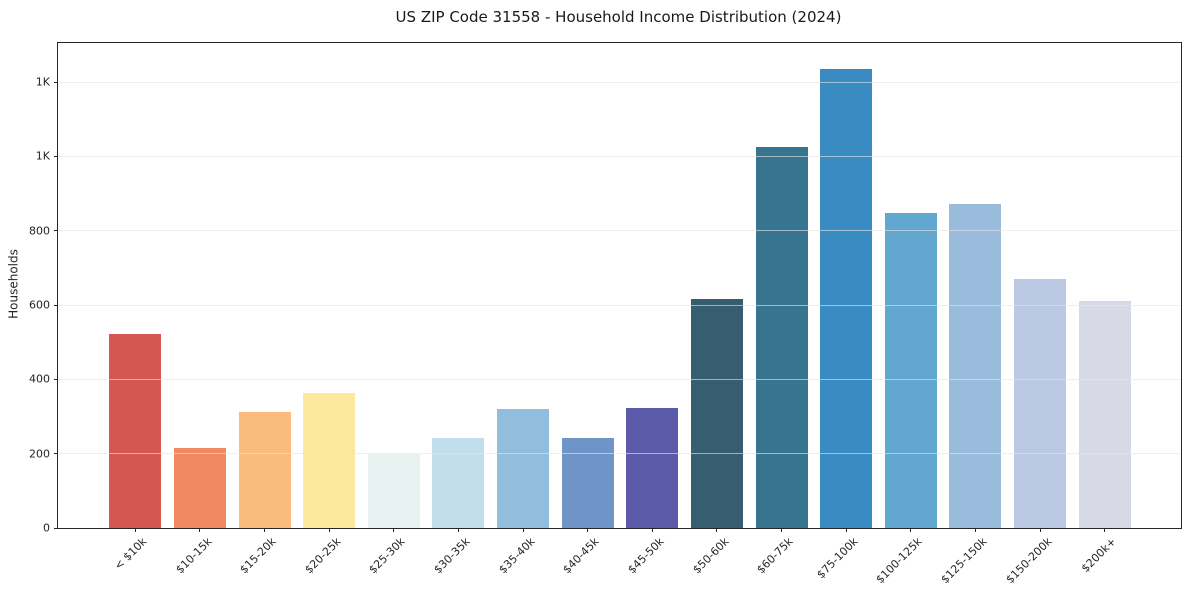 The height and width of the screenshot is (590, 1189). What do you see at coordinates (258, 556) in the screenshot?
I see `x-tick-label: $15-20k` at bounding box center [258, 556].